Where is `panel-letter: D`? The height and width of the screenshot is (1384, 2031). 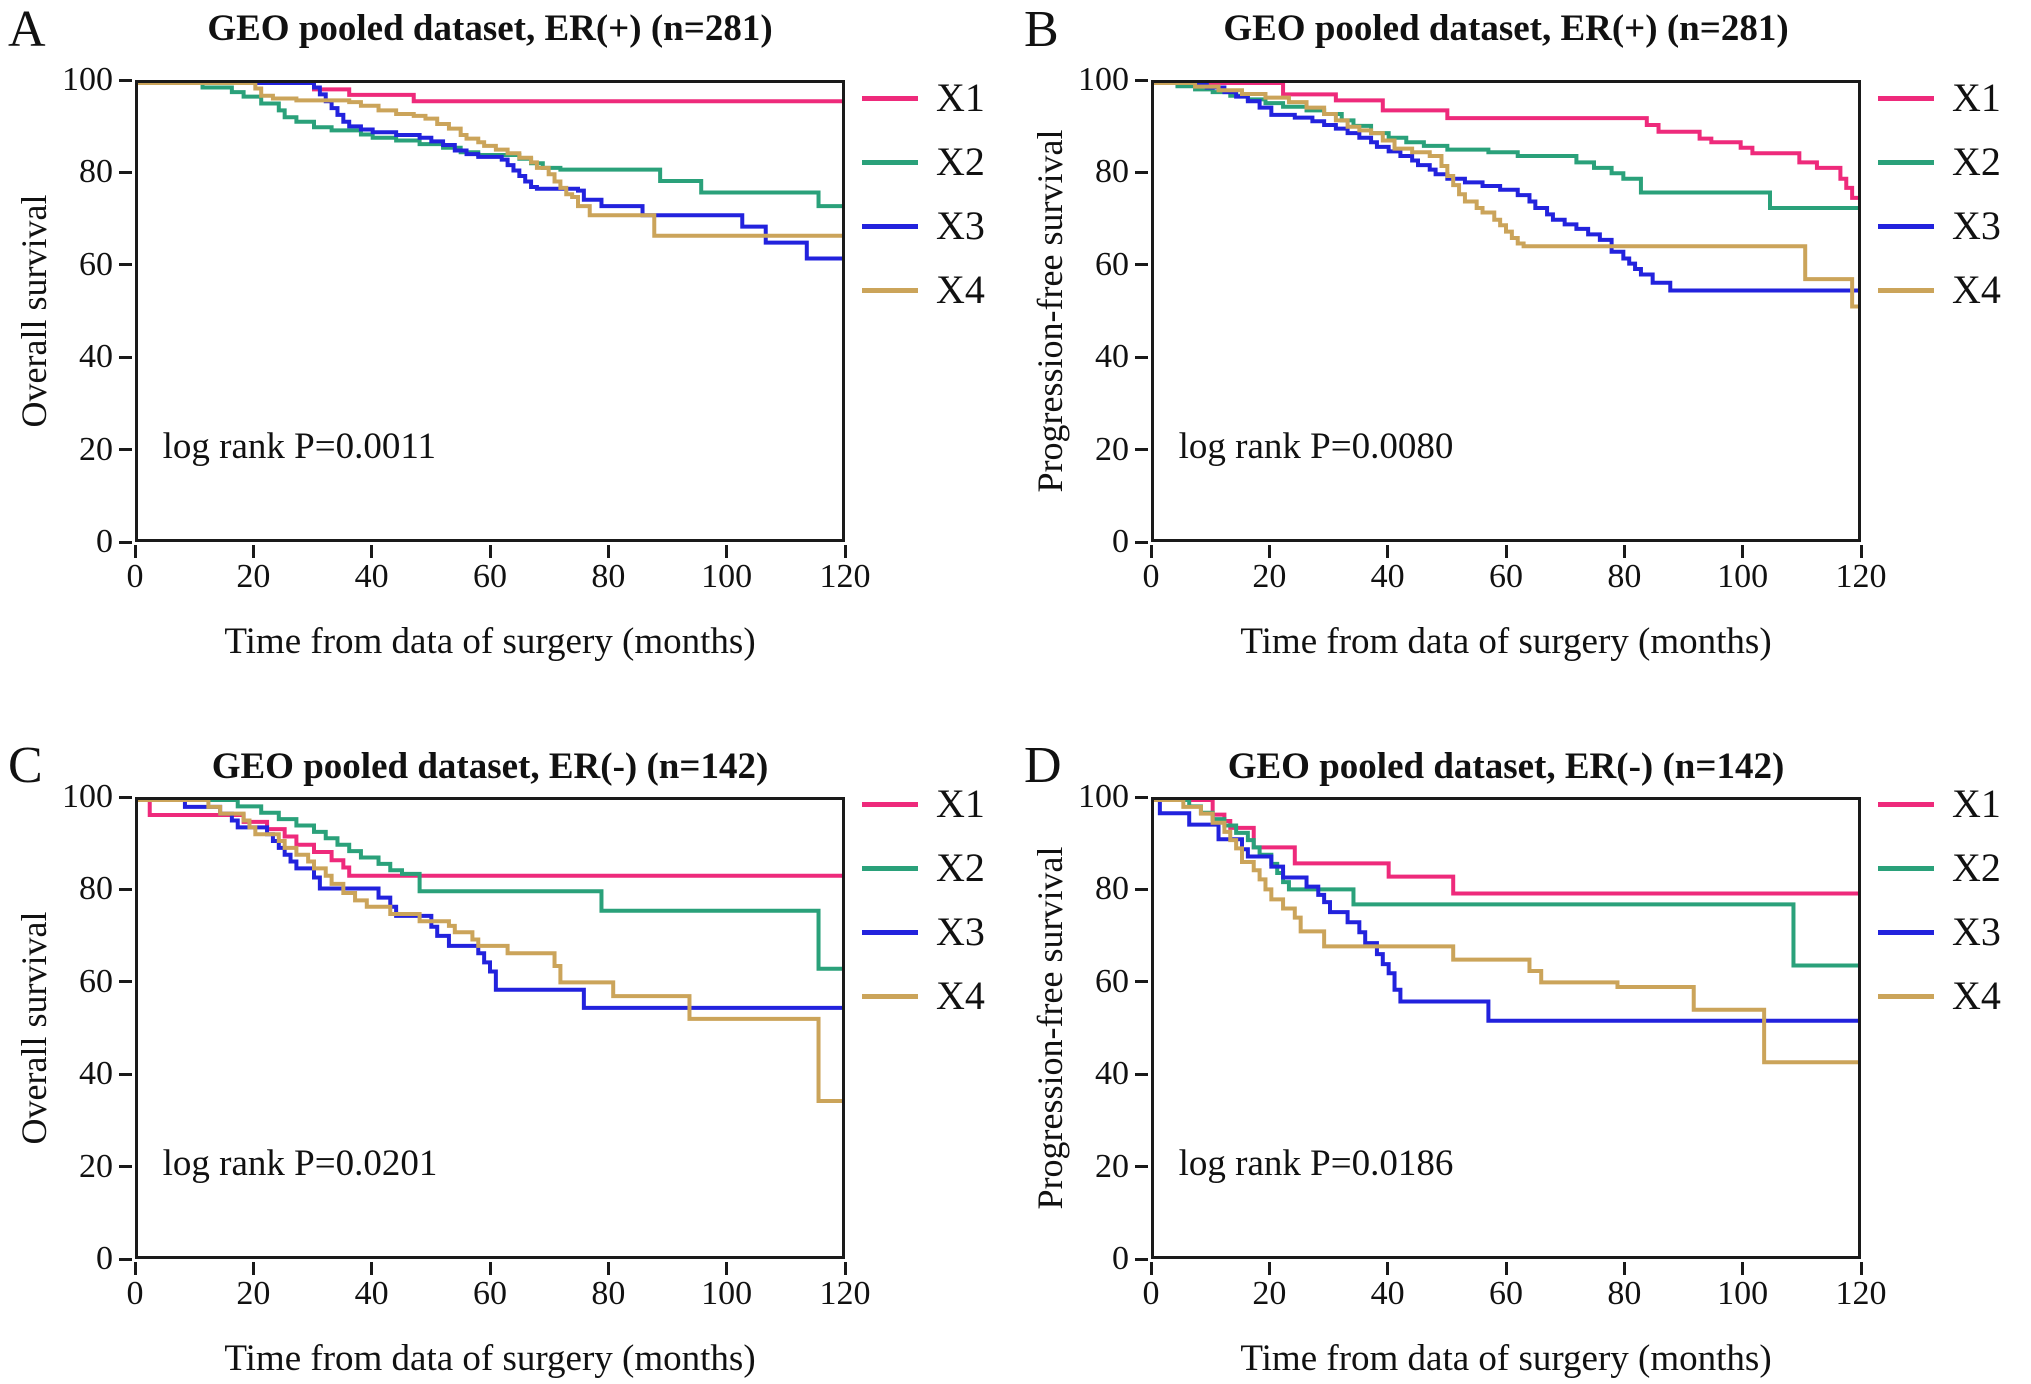
panel-letter: D is located at coordinates (1043, 765).